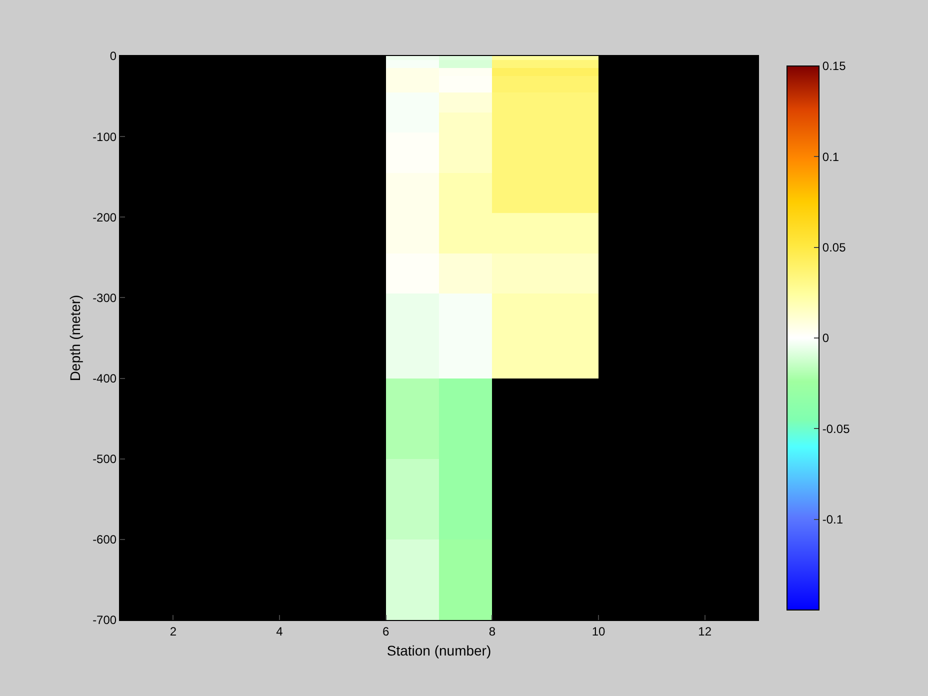 This screenshot has width=928, height=696. Describe the element at coordinates (104, 539) in the screenshot. I see `y-tick-label: -600` at that location.